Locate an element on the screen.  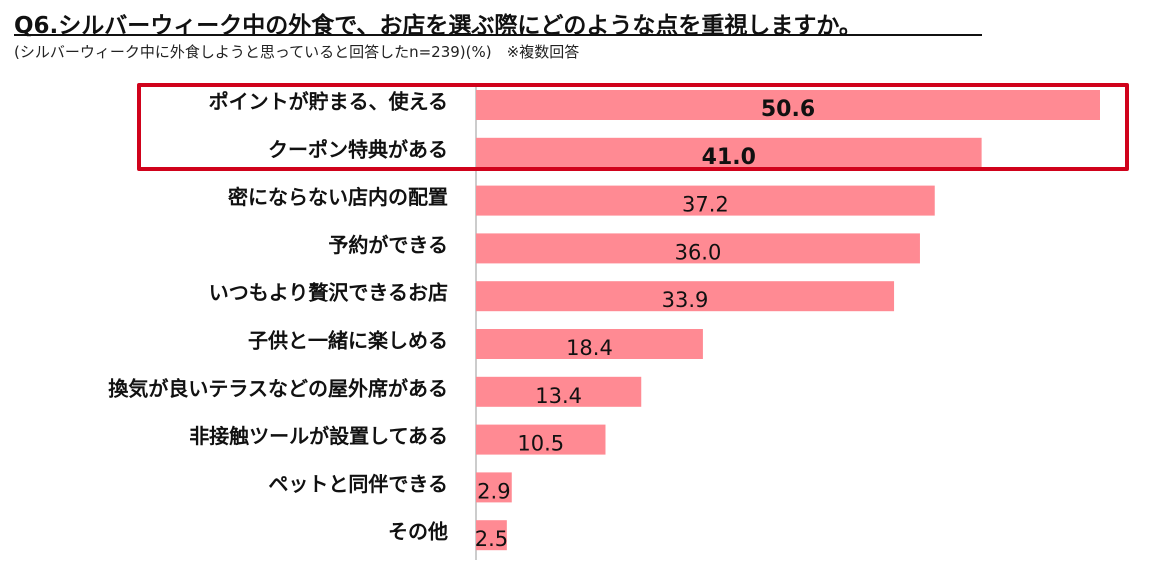
value-label: 33.9 is located at coordinates (685, 300).